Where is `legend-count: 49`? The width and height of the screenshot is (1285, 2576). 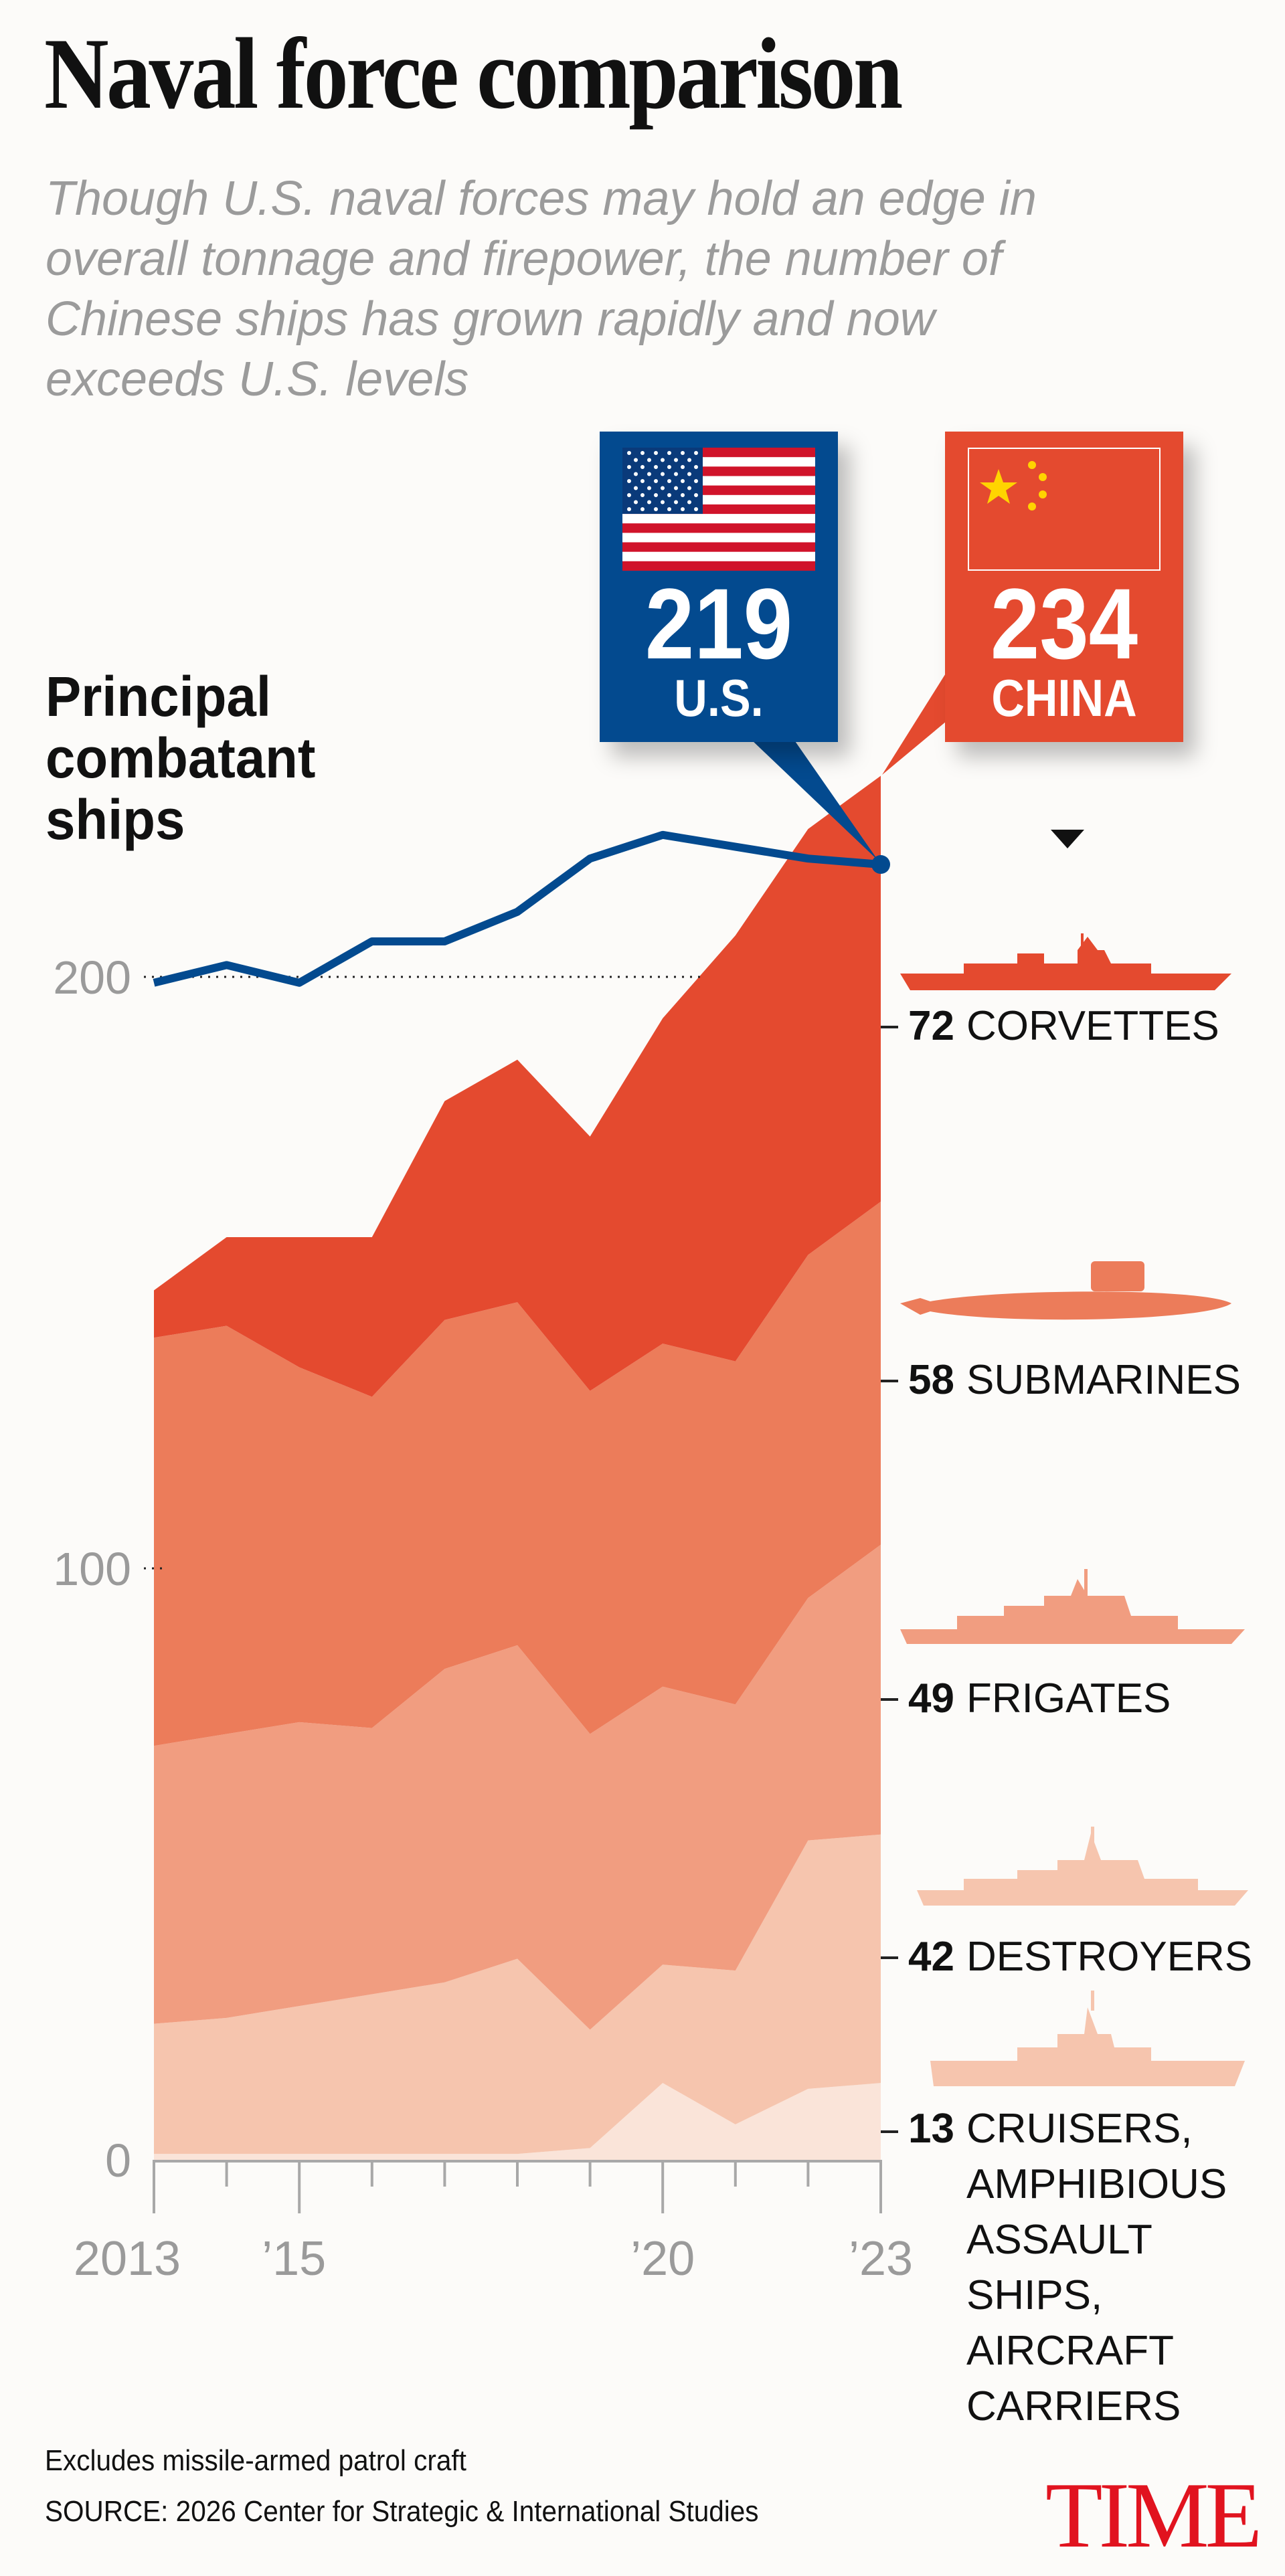
legend-count: 49 is located at coordinates (931, 1698).